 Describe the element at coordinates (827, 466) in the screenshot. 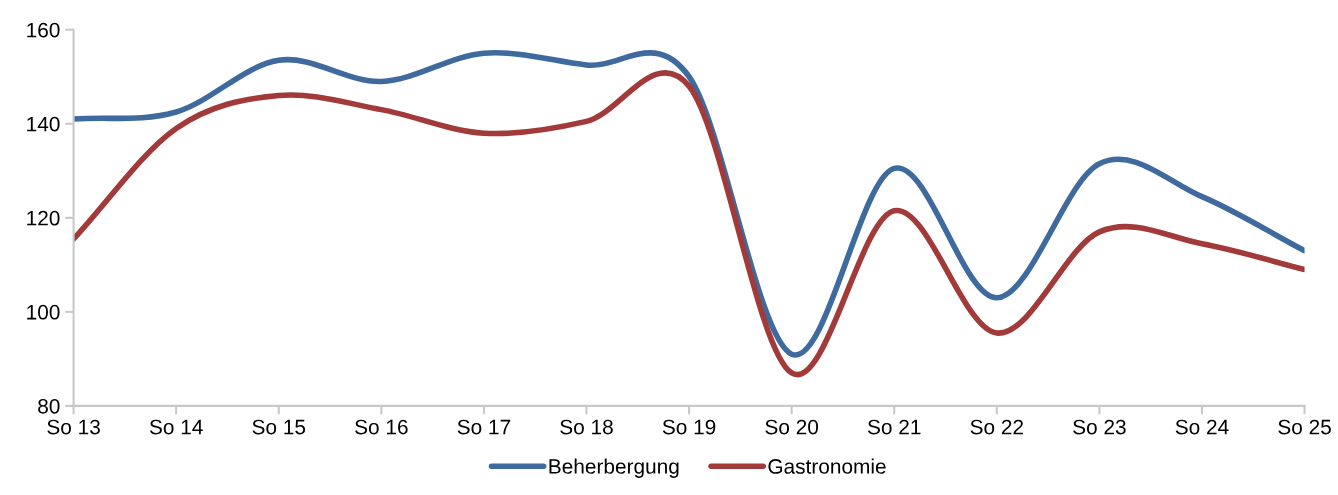

I see `legend-label: Gastronomie` at that location.